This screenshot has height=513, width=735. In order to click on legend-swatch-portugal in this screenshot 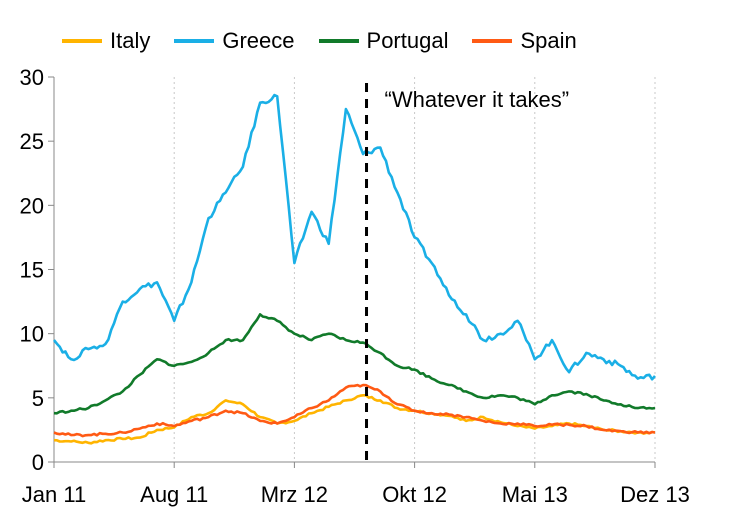, I will do `click(338, 41)`.